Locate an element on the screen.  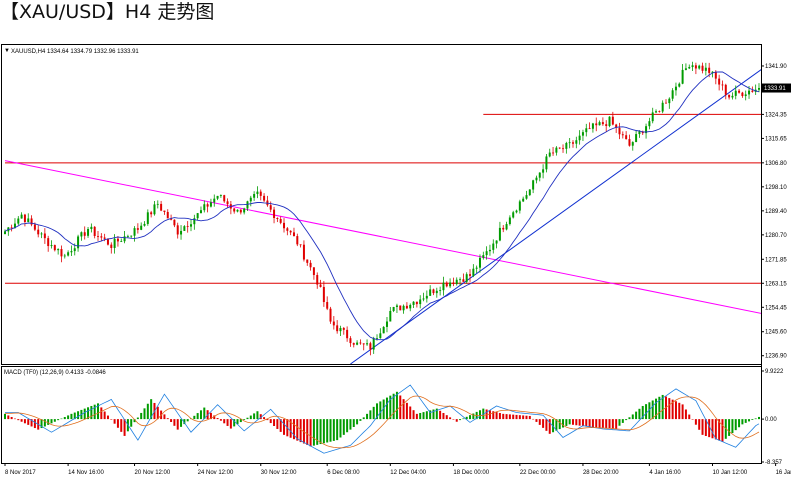
y-tick-label: 1298.10 is located at coordinates (776, 188).